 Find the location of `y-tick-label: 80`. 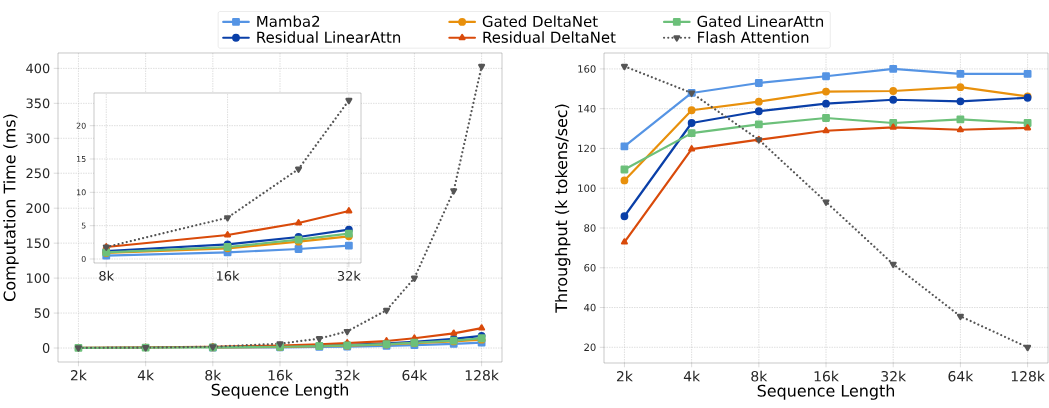

y-tick-label: 80 is located at coordinates (590, 228).